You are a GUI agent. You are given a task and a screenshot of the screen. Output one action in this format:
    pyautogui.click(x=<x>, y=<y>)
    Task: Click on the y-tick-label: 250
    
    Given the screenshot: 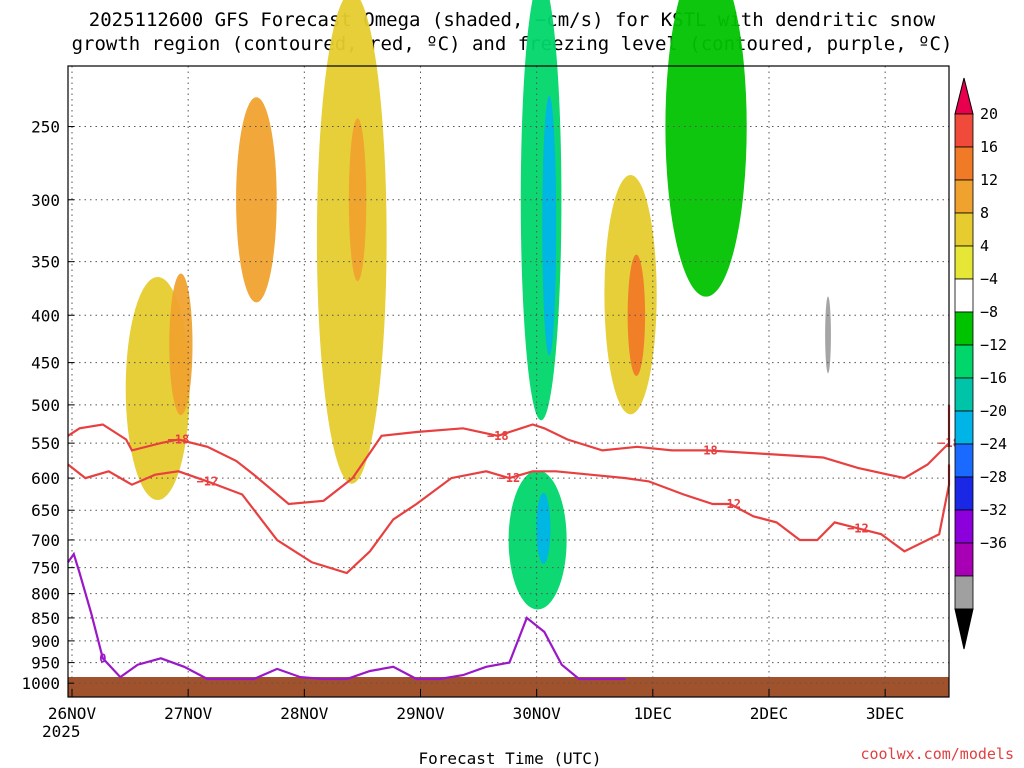 What is the action you would take?
    pyautogui.click(x=45, y=127)
    